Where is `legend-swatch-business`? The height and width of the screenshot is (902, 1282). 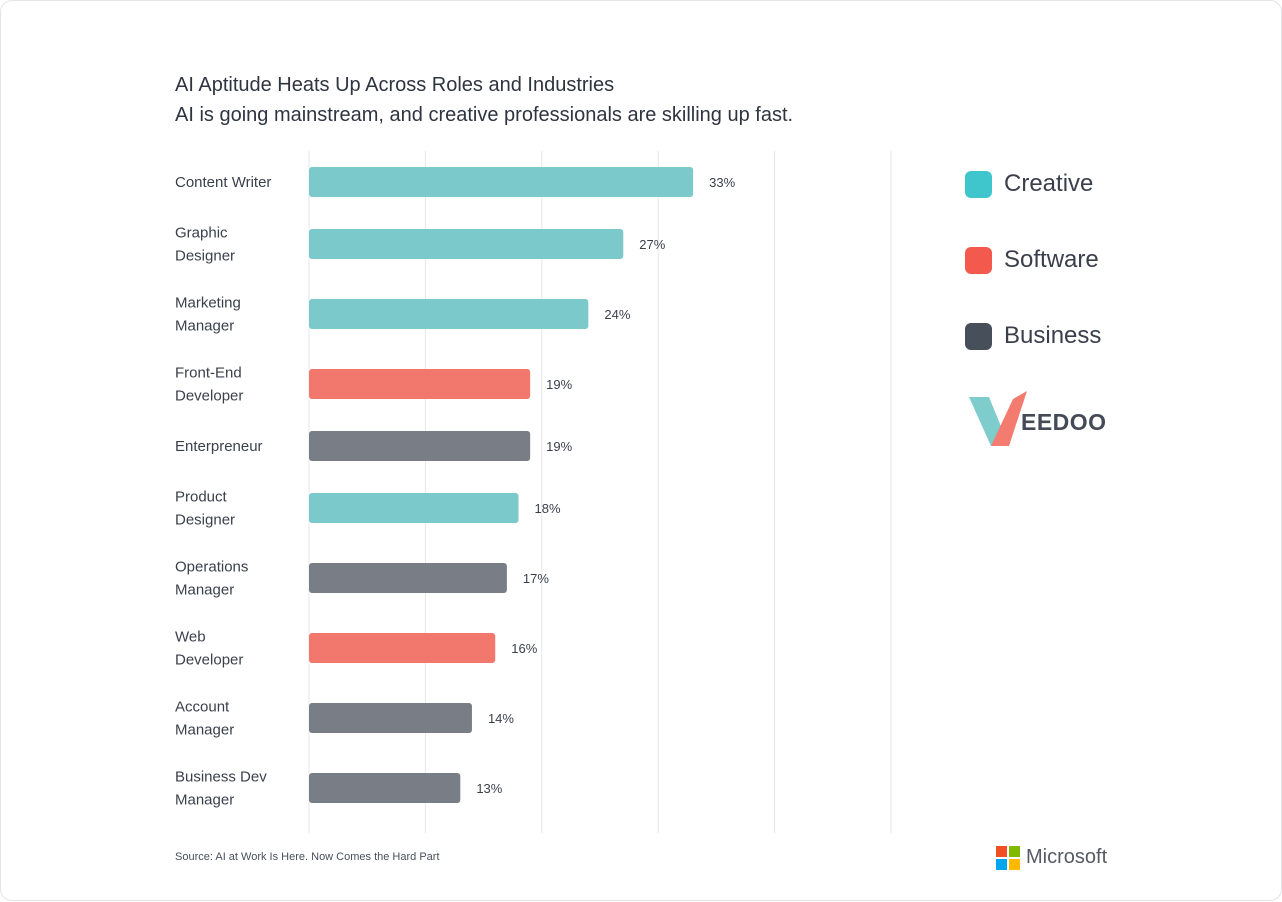
legend-swatch-business is located at coordinates (978, 336).